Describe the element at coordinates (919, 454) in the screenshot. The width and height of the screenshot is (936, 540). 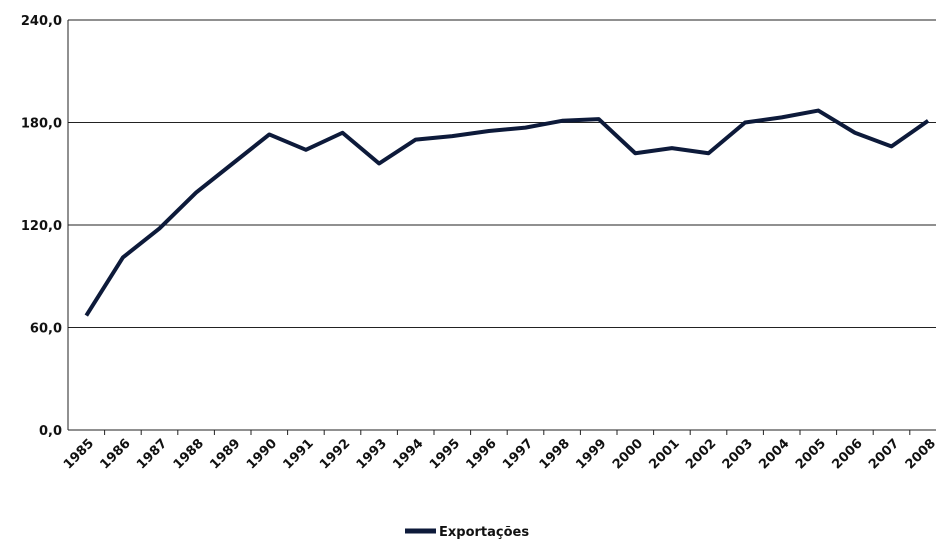
I see `x-tick-label: 2008` at that location.